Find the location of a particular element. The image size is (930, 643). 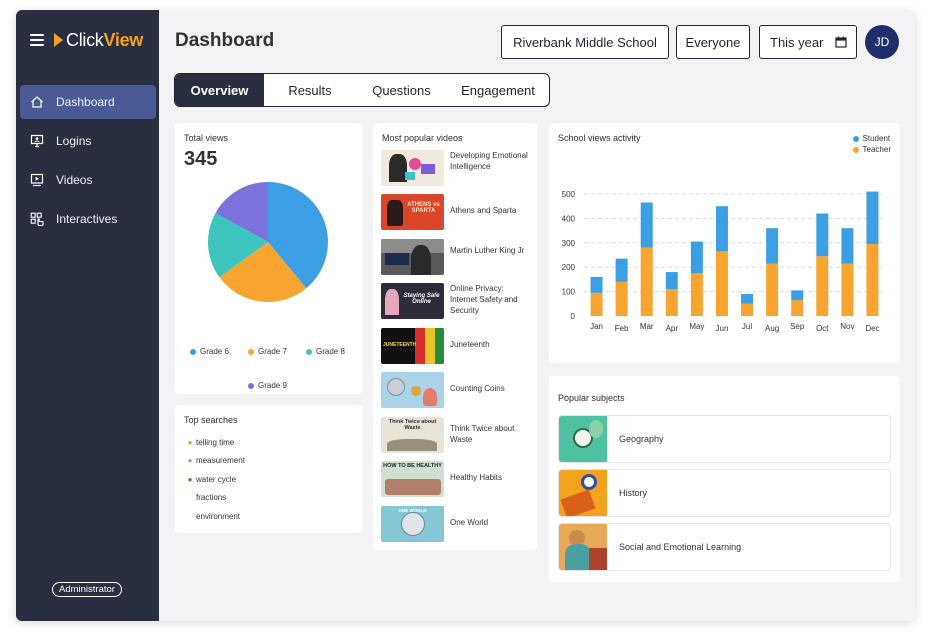

y-tick-label: 300 is located at coordinates (569, 243).